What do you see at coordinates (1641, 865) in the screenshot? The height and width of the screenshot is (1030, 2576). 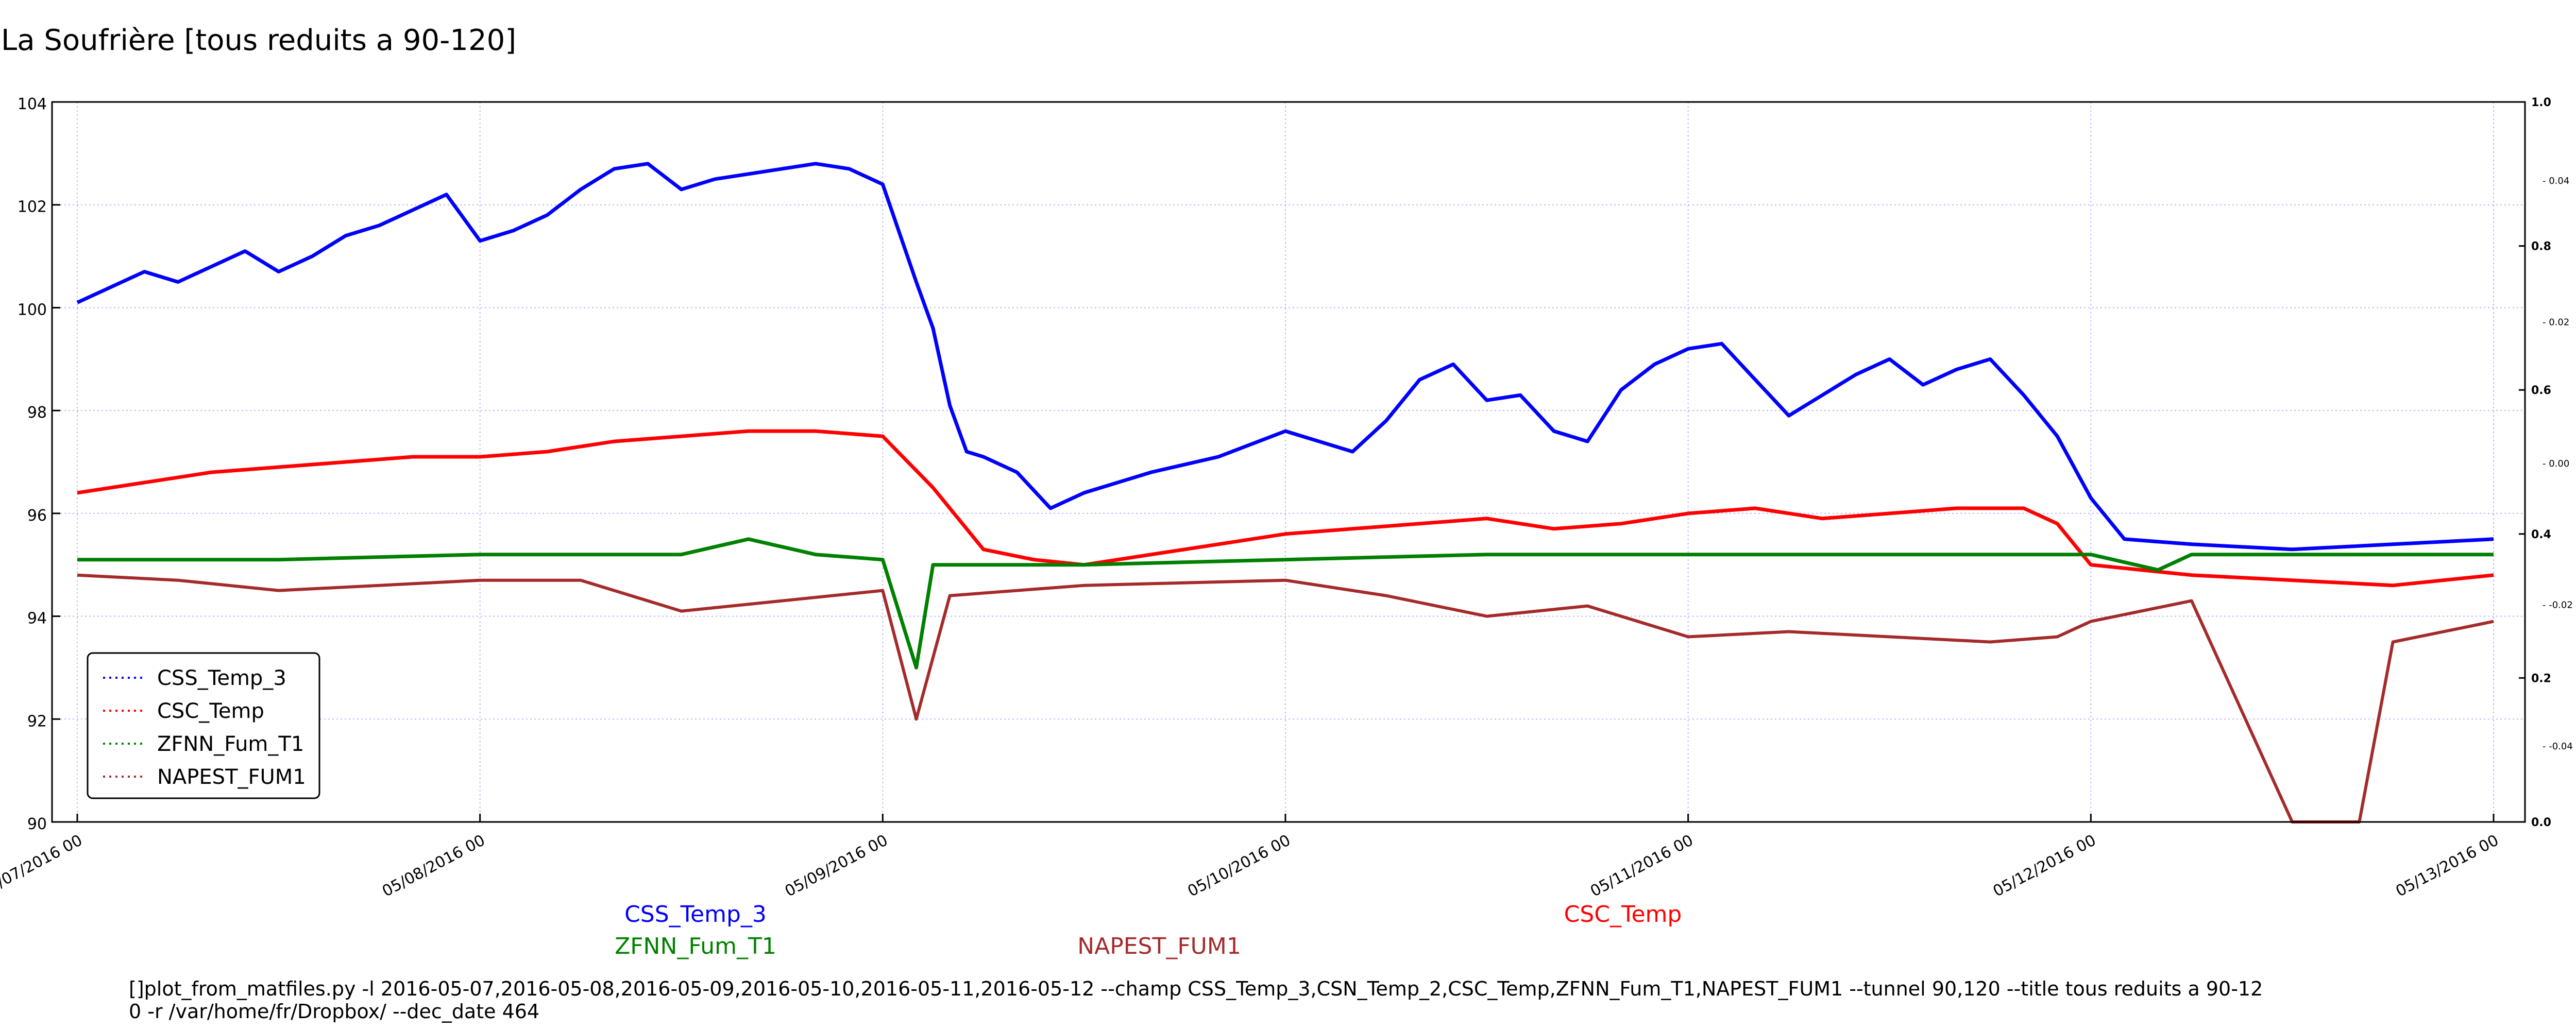 I see `x-tick-label: 05/11/2016 00` at bounding box center [1641, 865].